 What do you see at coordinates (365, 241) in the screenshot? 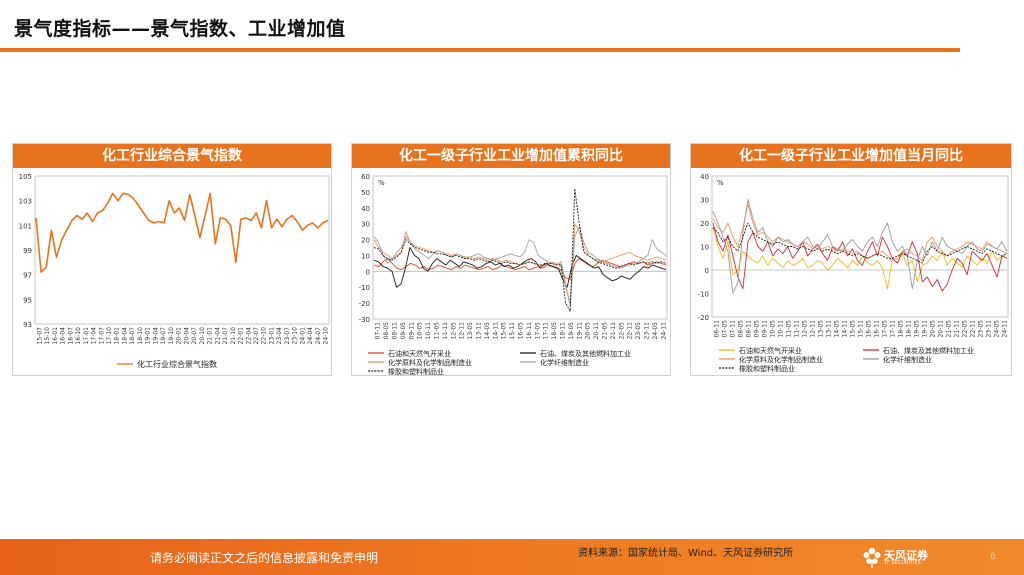
I see `y-tick-label: 20` at bounding box center [365, 241].